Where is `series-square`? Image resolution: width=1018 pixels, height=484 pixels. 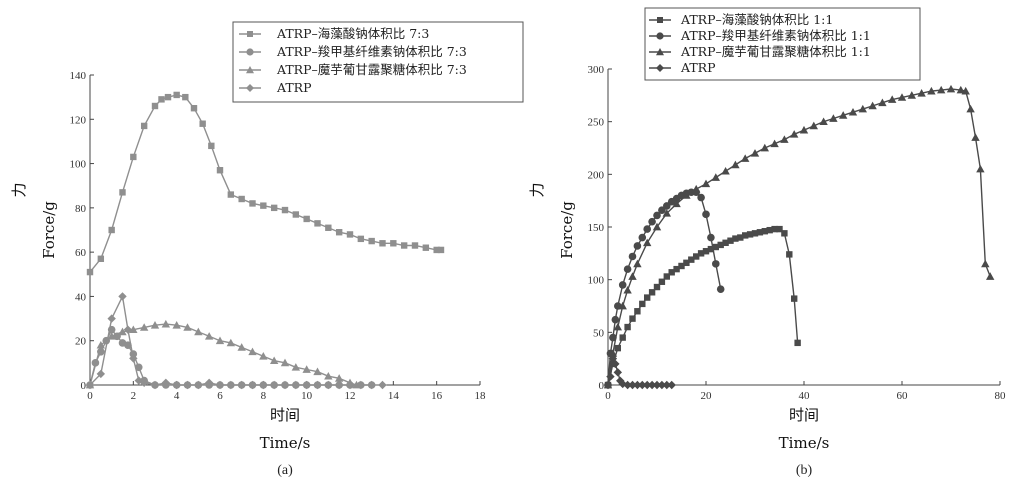 series-square is located at coordinates (265, 183).